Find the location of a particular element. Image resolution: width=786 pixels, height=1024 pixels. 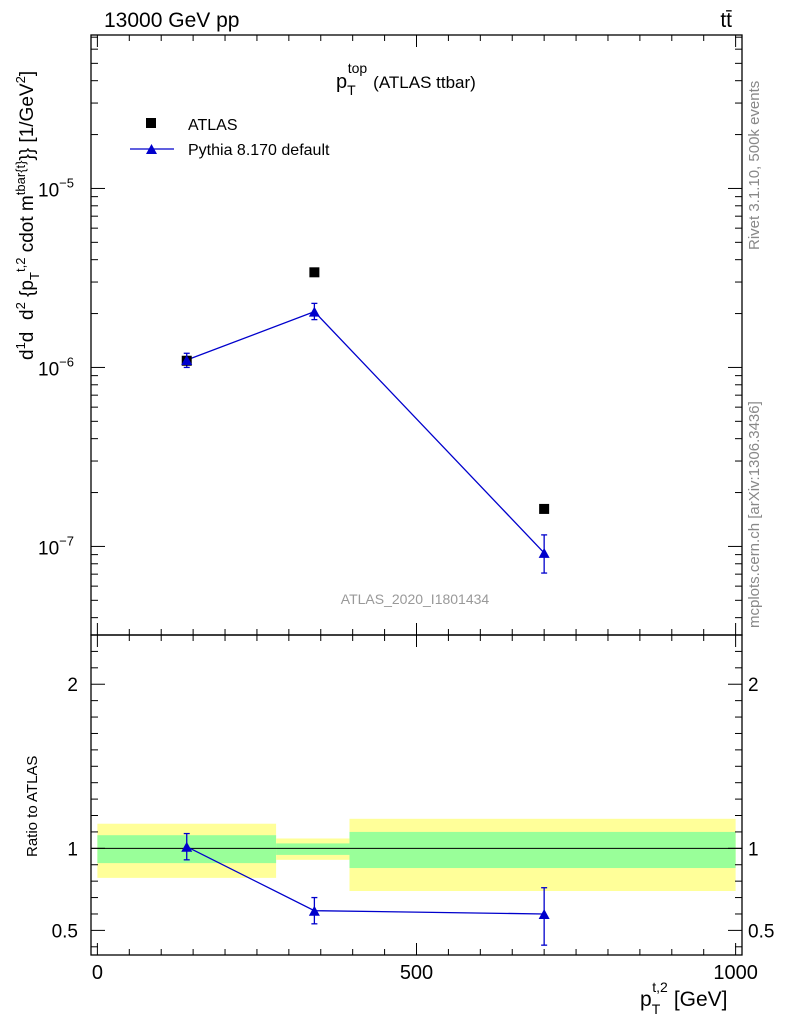

legend-mc-label: Pythia 8.170 default is located at coordinates (259, 150).